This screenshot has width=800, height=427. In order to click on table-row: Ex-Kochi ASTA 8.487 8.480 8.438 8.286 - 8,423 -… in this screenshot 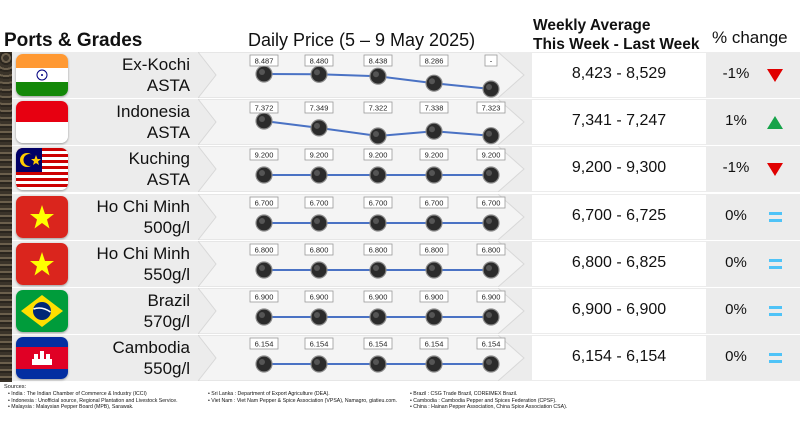, I will do `click(406, 75)`.